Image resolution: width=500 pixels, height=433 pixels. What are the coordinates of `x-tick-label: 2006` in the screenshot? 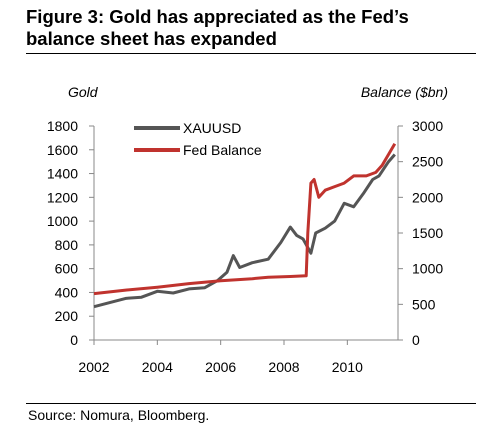 It's located at (220, 367).